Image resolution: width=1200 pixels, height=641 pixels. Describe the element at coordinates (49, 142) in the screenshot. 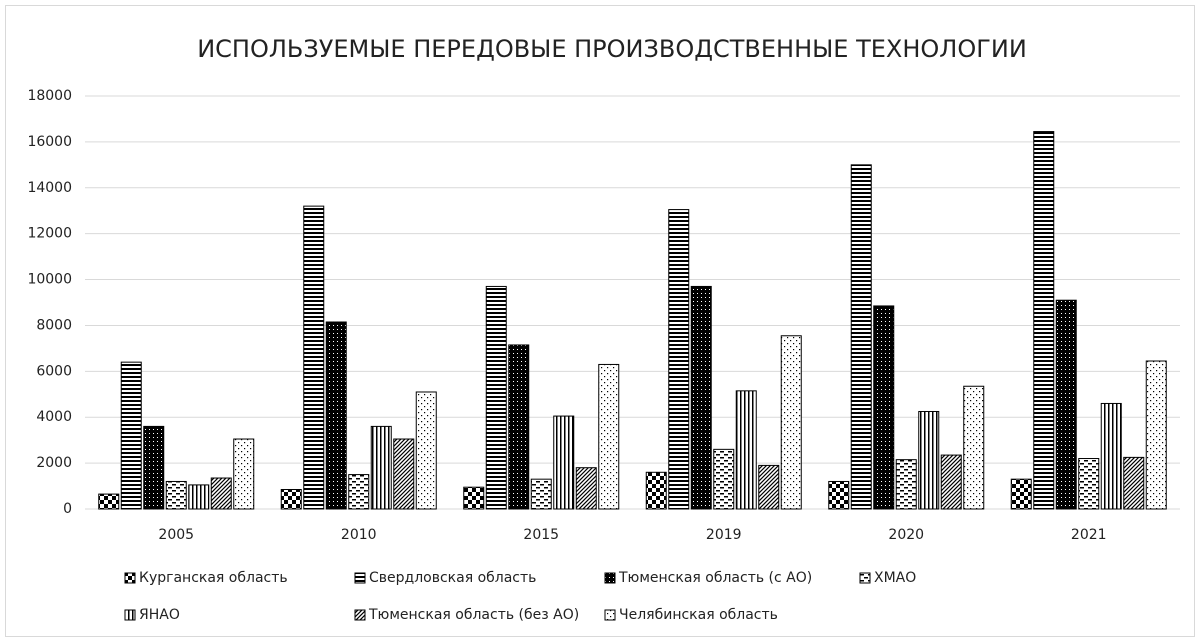

I see `y-tick-label: 16000` at that location.